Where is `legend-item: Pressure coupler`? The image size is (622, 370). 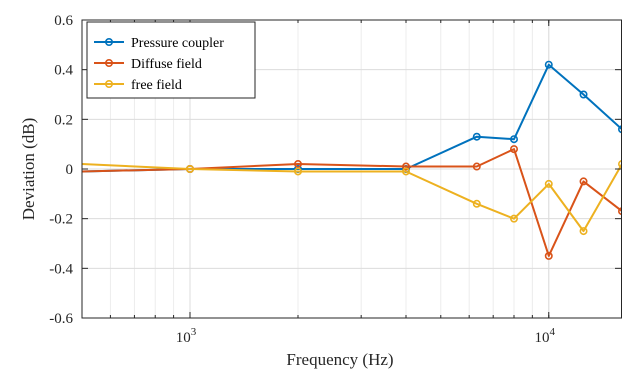 legend-item: Pressure coupler is located at coordinates (159, 43).